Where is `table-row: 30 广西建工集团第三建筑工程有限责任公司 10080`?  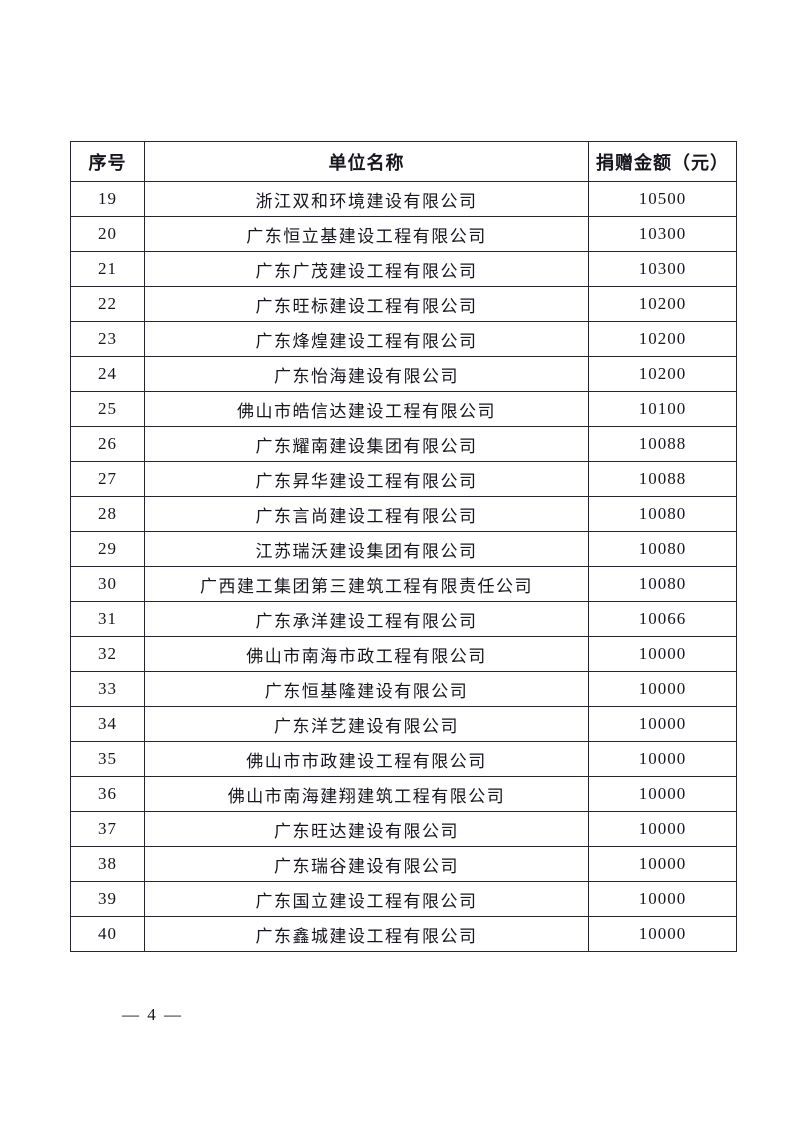 table-row: 30 广西建工集团第三建筑工程有限责任公司 10080 is located at coordinates (403, 584).